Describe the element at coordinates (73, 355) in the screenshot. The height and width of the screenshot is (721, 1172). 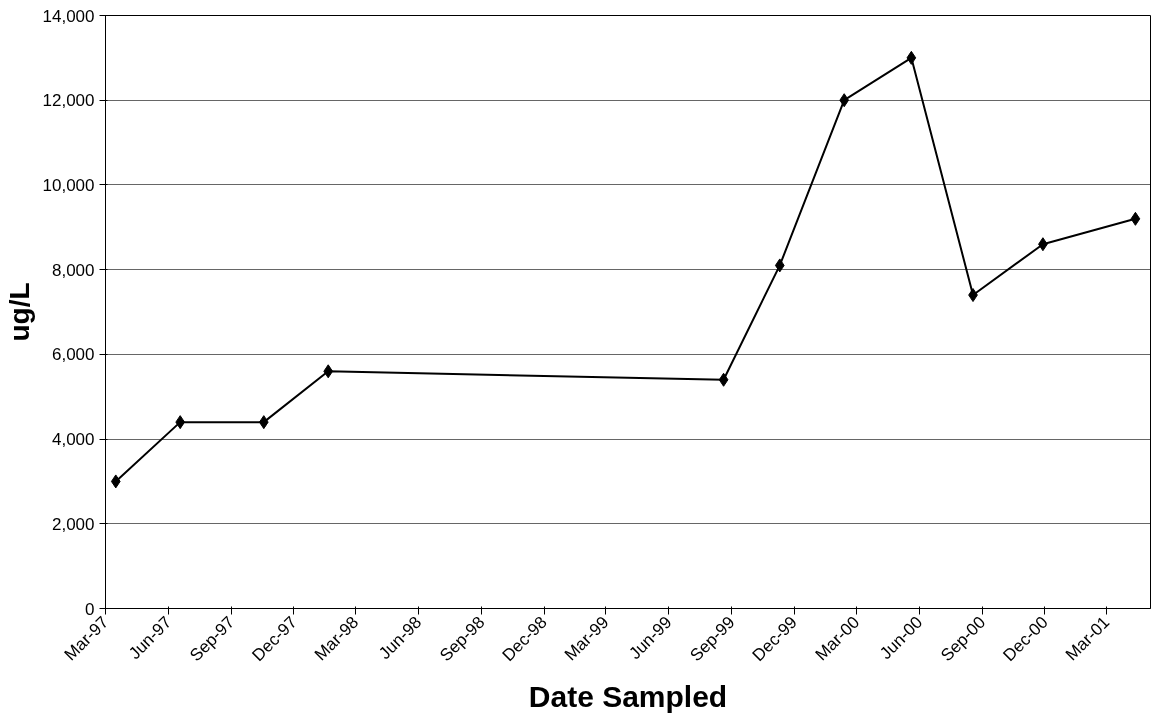
I see `y-tick-label: 6,000` at that location.